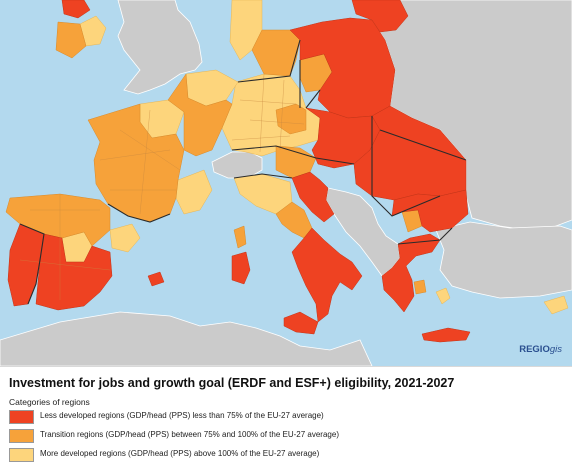 This screenshot has height=465, width=572. What do you see at coordinates (534, 349) in the screenshot?
I see `credit-brand: REGIO` at bounding box center [534, 349].